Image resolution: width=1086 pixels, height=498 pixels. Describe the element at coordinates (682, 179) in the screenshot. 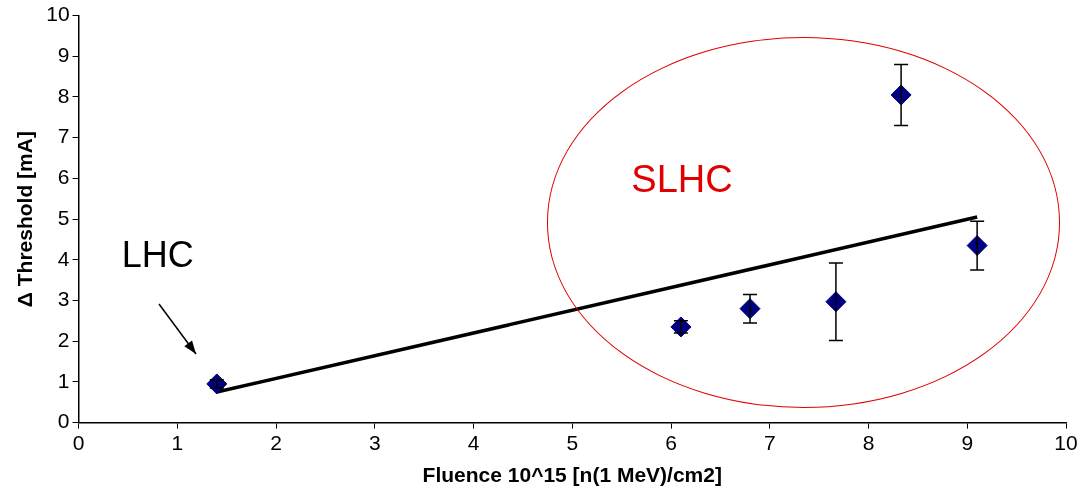

I see `annotation: SLHC` at that location.